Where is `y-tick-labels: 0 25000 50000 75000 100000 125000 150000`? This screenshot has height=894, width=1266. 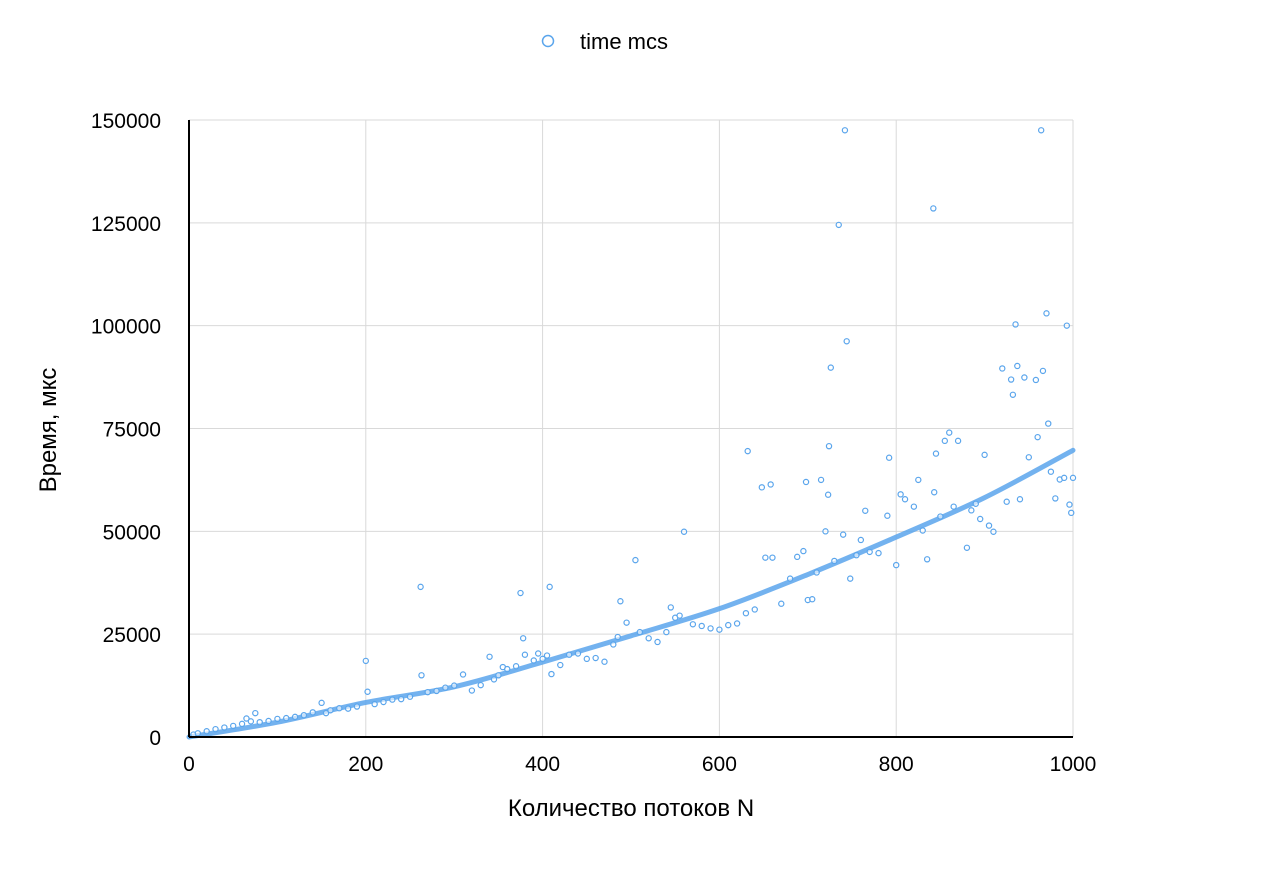
y-tick-labels: 0 25000 50000 75000 100000 125000 150000 is located at coordinates (126, 430).